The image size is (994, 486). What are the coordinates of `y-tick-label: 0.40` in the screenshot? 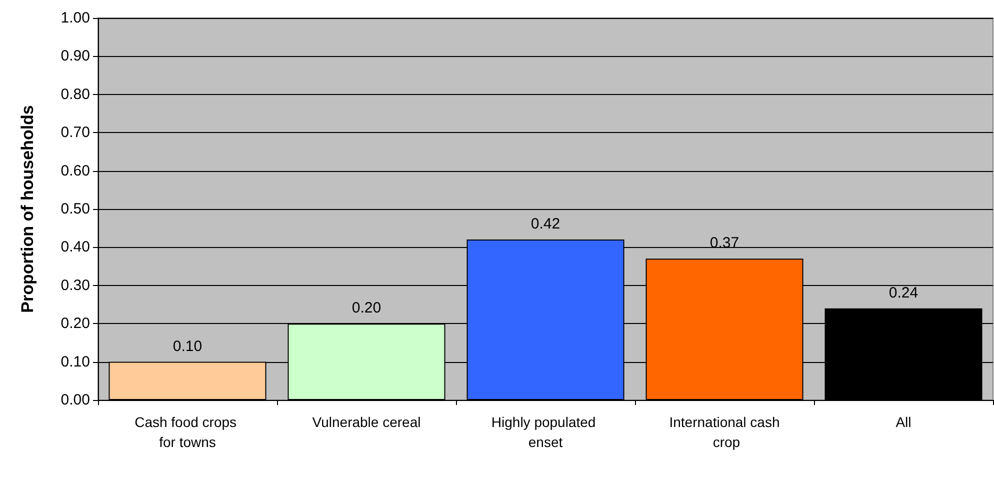 It's located at (75, 247).